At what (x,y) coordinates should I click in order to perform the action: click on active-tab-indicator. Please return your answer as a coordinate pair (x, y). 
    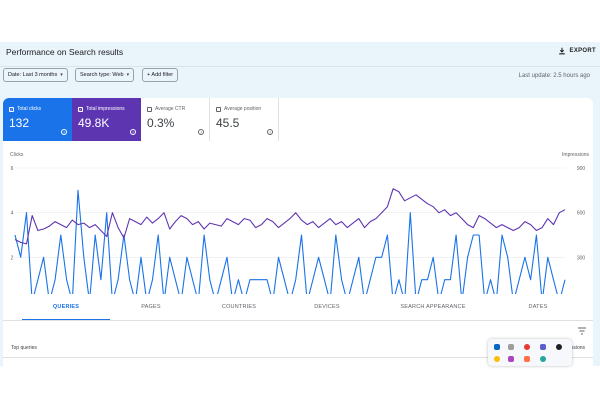
    Looking at the image, I should click on (66, 320).